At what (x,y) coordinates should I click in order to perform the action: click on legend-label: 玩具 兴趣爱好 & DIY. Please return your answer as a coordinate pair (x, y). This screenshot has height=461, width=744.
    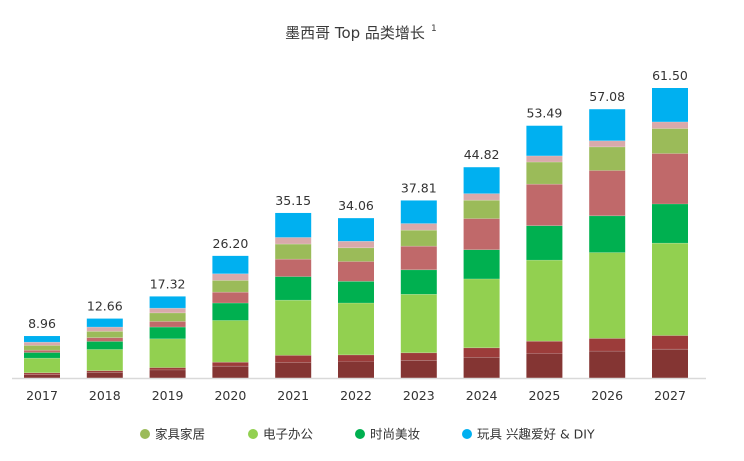
    Looking at the image, I should click on (536, 434).